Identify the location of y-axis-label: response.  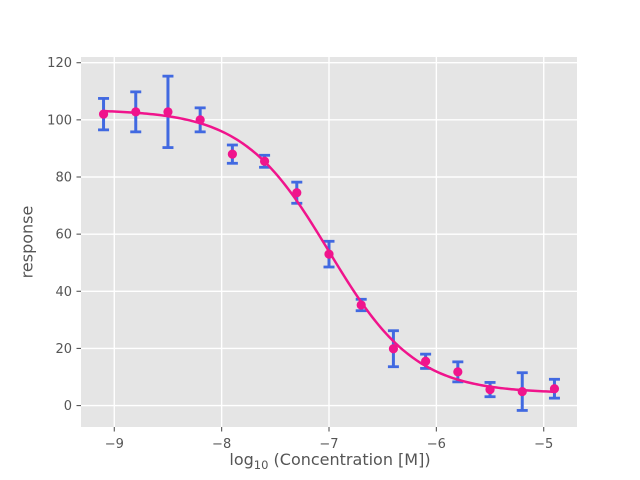
(27, 242).